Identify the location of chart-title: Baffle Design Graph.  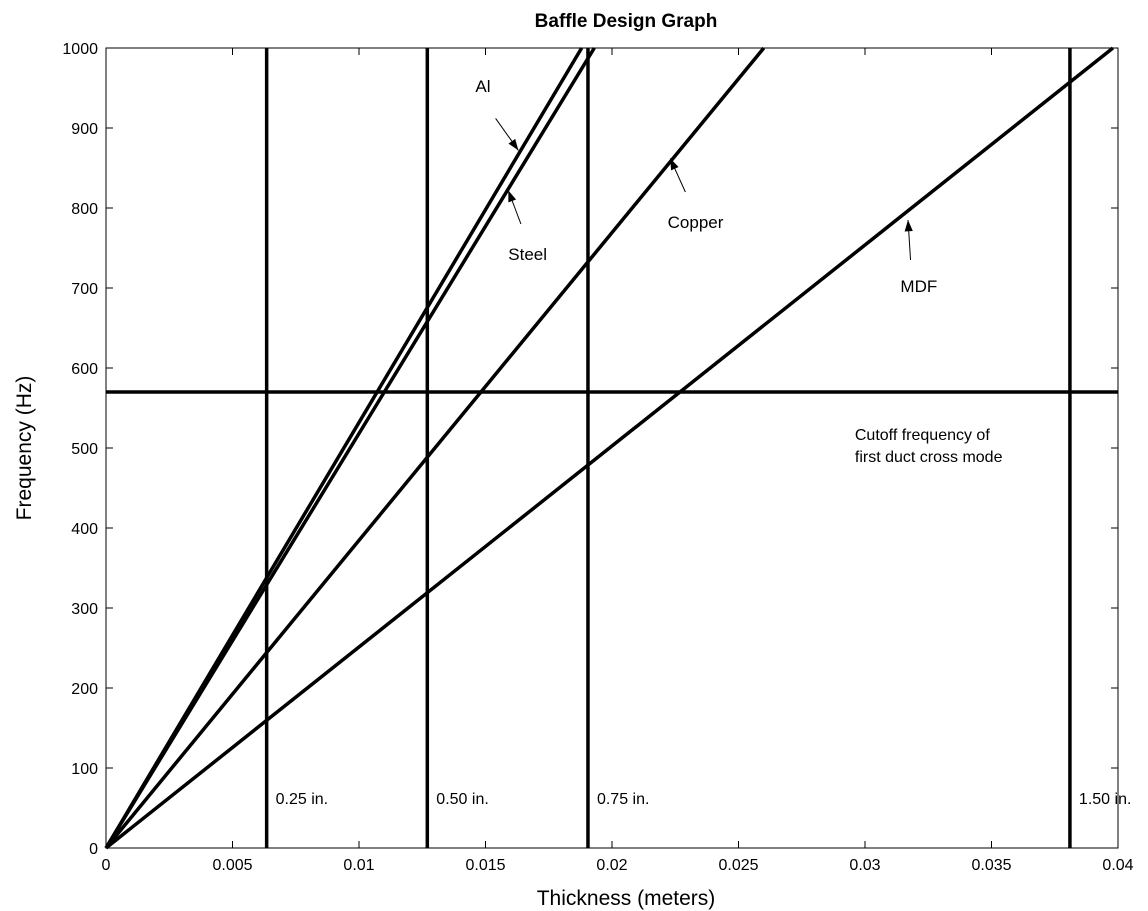
(626, 21).